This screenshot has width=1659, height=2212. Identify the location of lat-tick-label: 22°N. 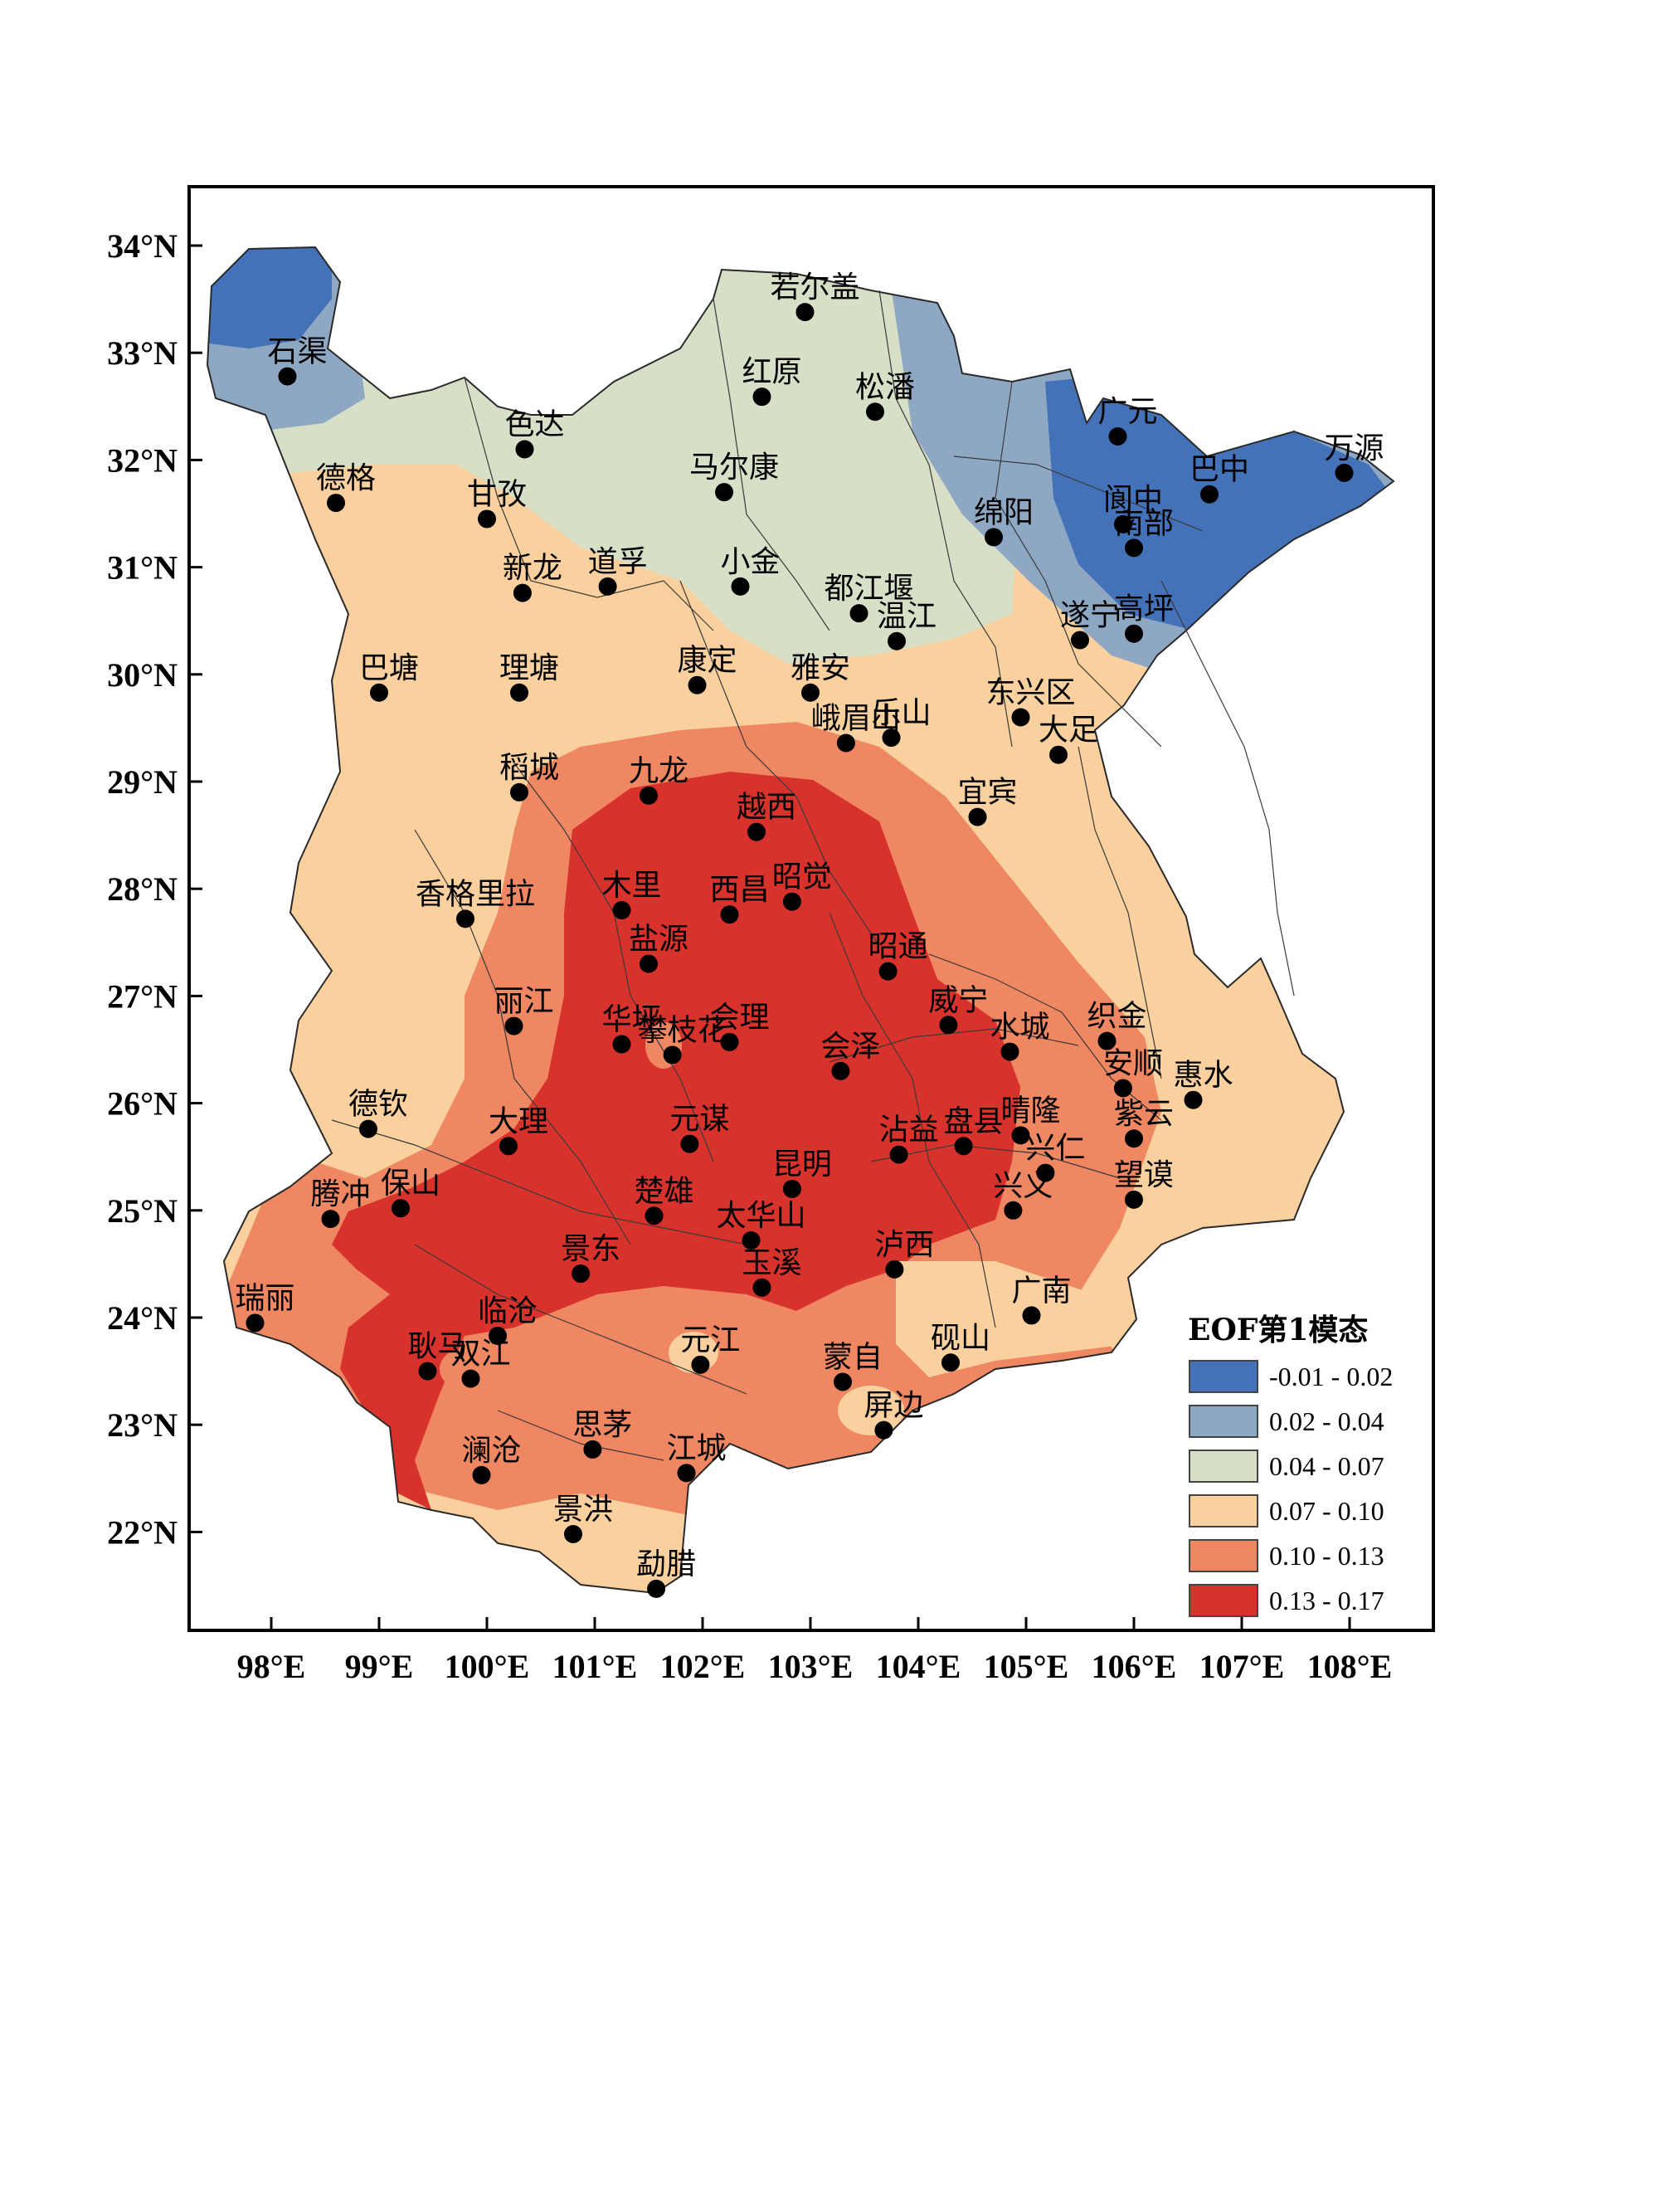
(142, 1532).